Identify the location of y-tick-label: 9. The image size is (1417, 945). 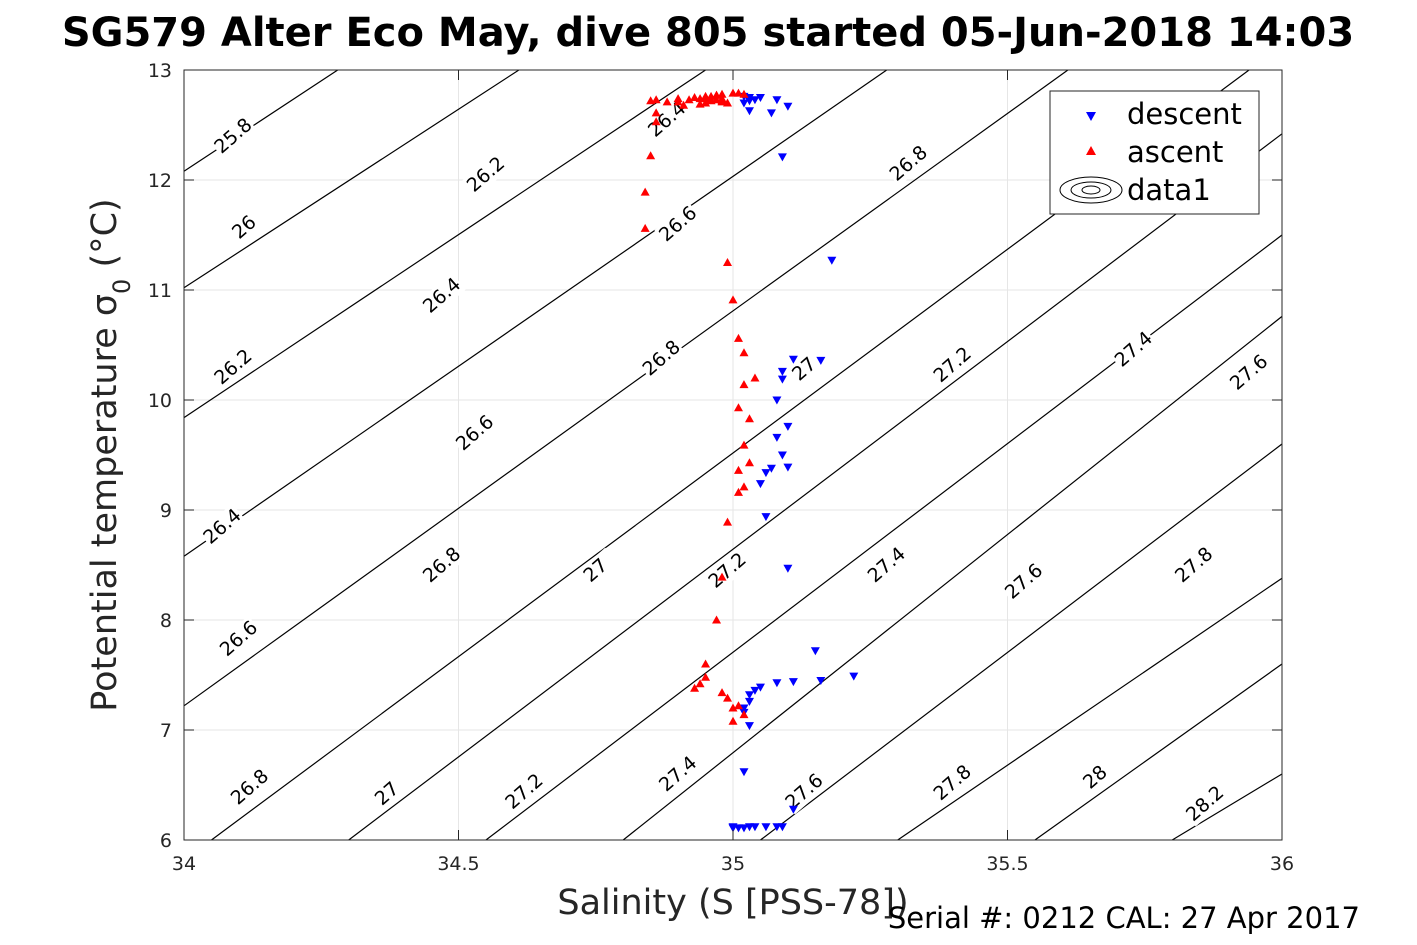
(166, 511).